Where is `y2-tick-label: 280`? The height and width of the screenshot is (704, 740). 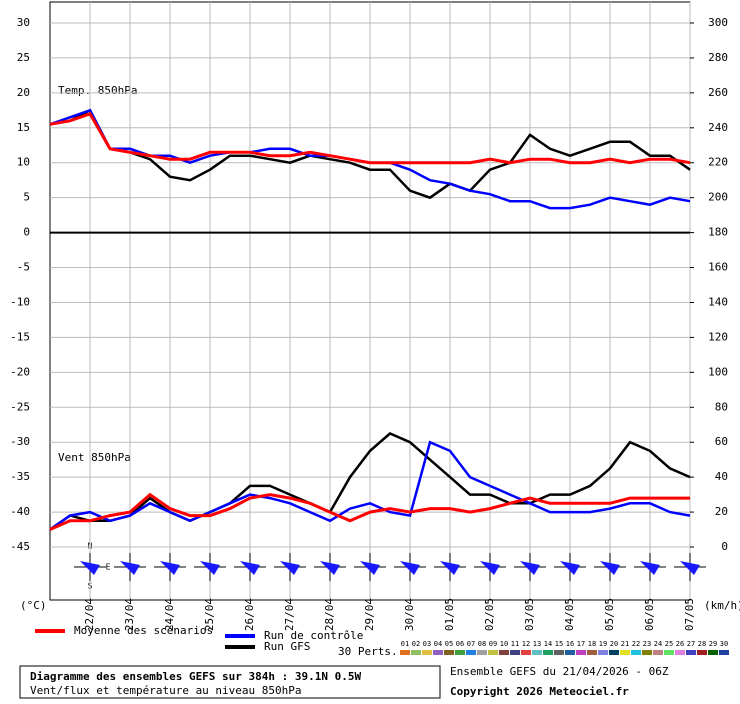
y2-tick-label: 280 is located at coordinates (718, 57).